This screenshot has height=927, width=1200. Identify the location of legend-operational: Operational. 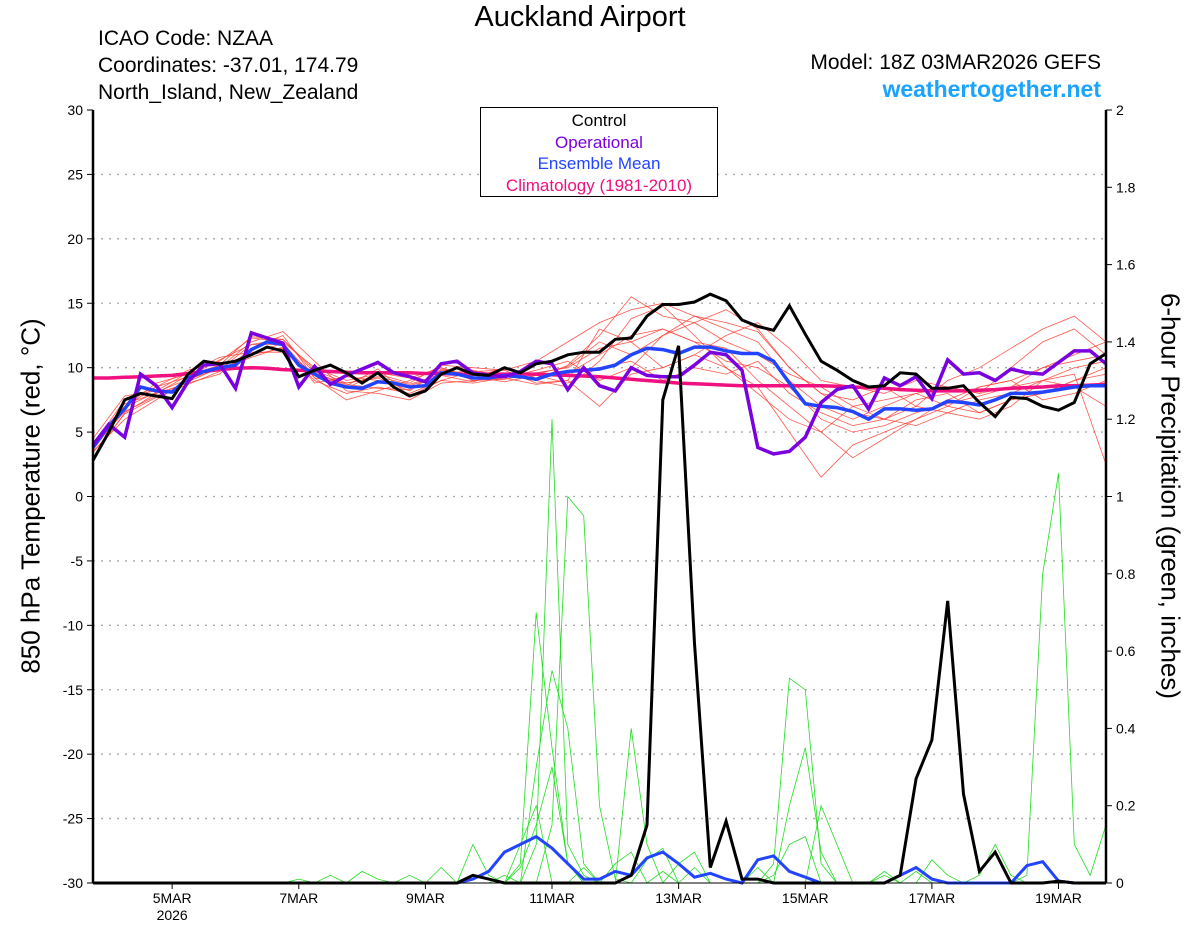
(599, 142).